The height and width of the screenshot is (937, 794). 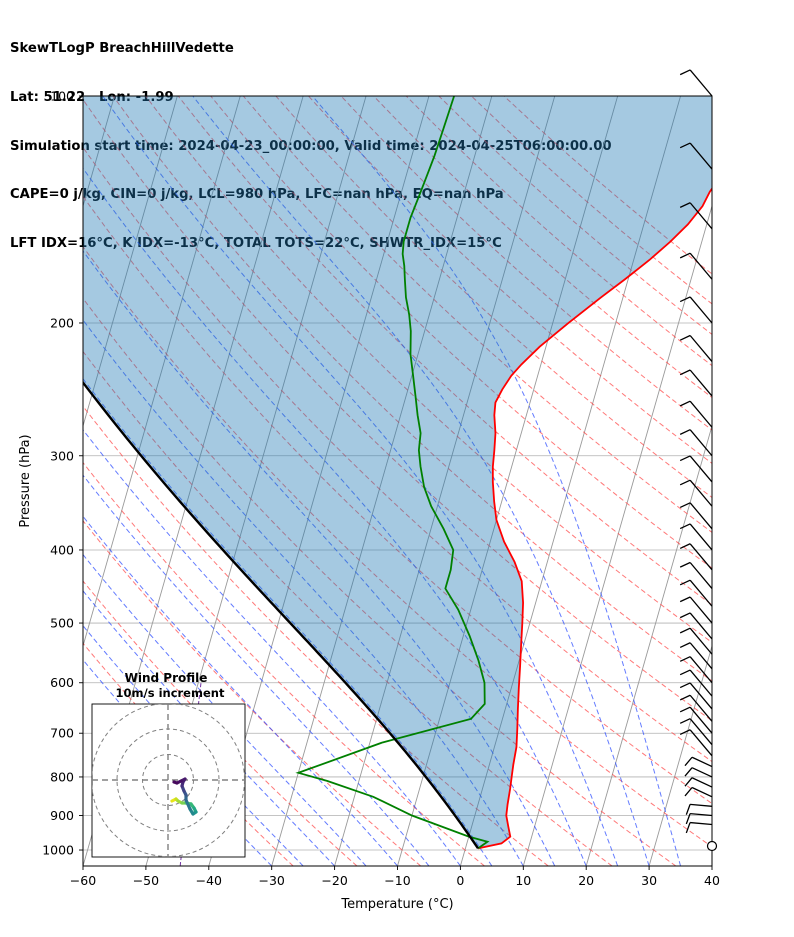 What do you see at coordinates (209, 880) in the screenshot?
I see `x-tick-label: −40` at bounding box center [209, 880].